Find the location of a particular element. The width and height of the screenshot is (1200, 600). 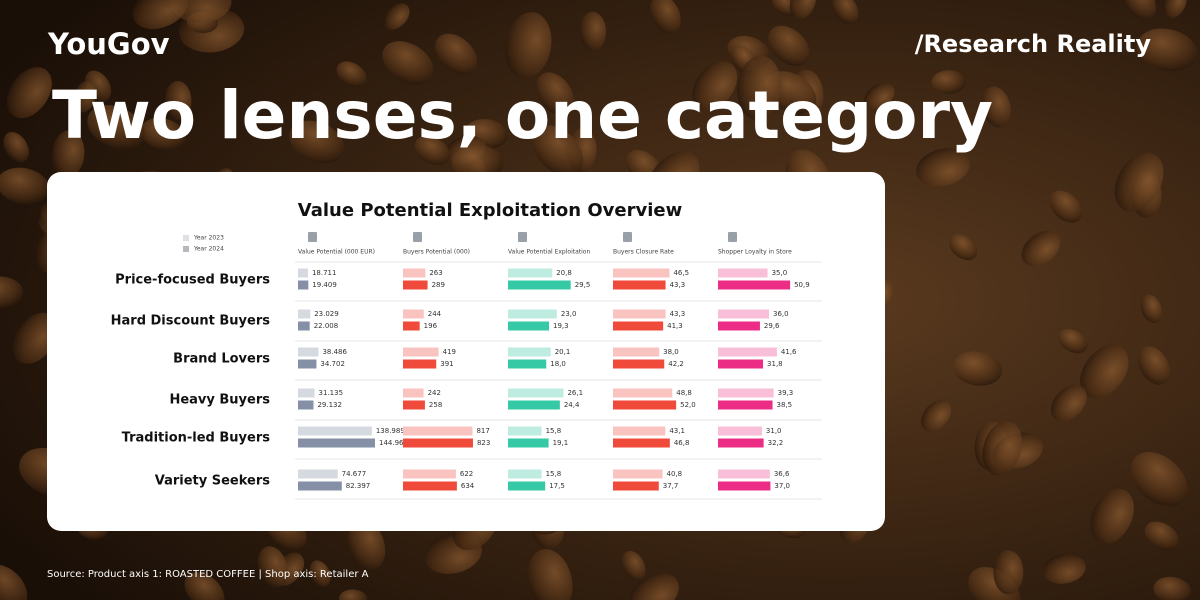

value-label: 29.132 is located at coordinates (329, 405).